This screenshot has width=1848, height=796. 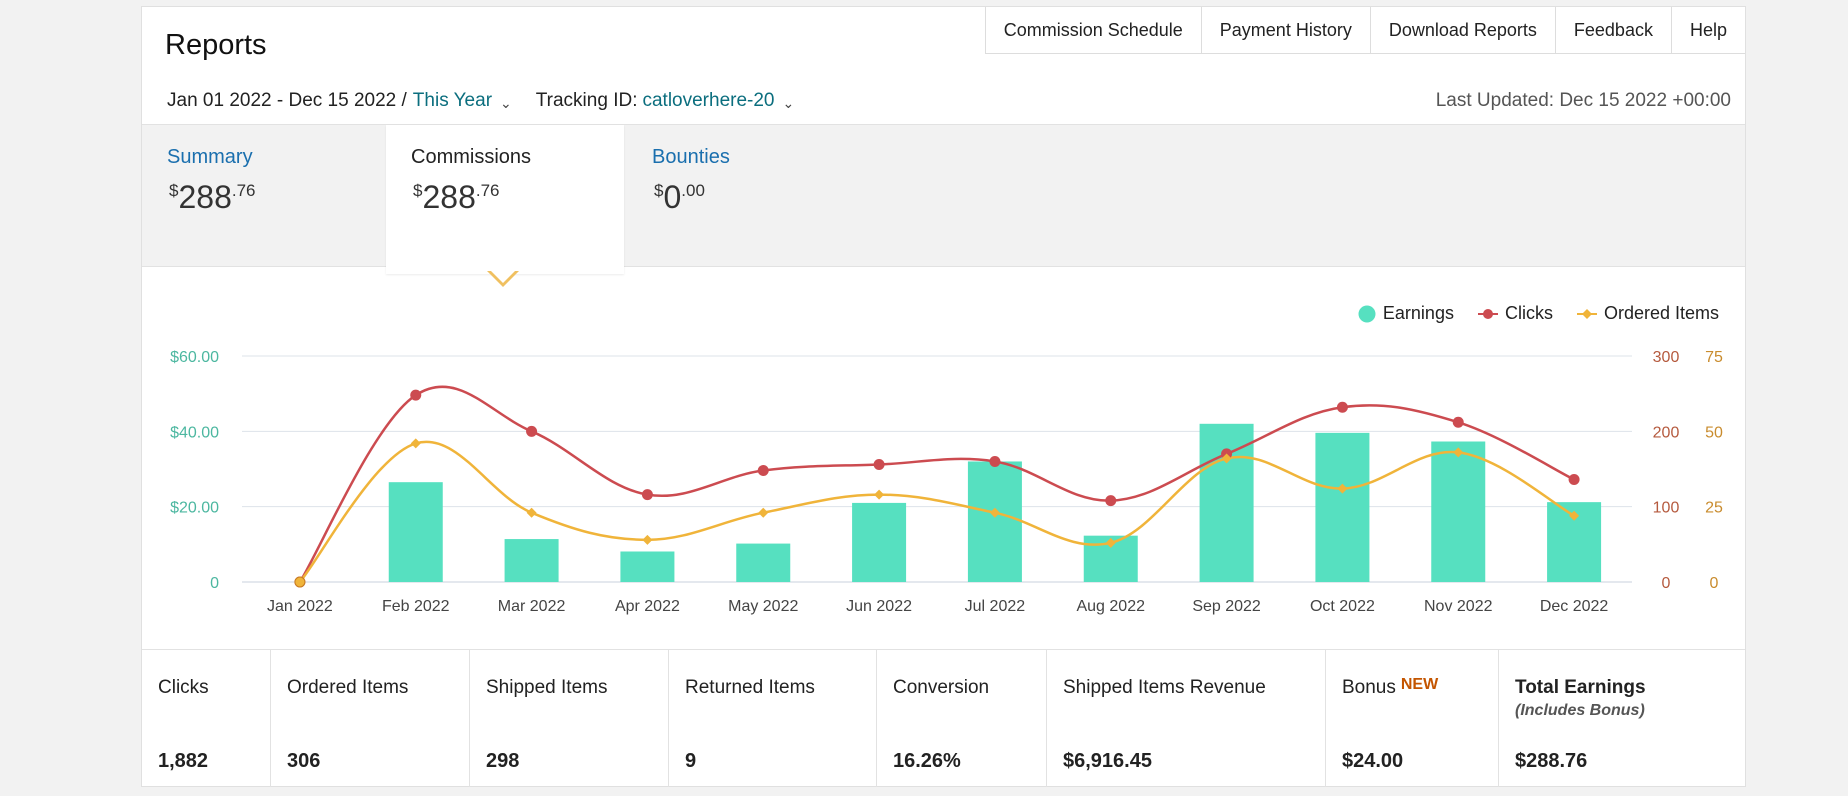 What do you see at coordinates (708, 100) in the screenshot?
I see `tracking-id-value: catloverhere-20` at bounding box center [708, 100].